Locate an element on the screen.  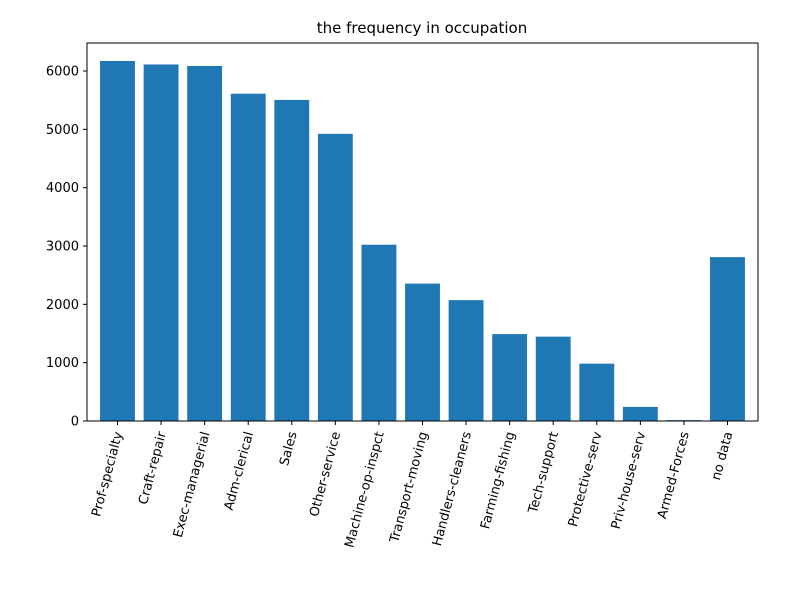
bar-adm-clerical is located at coordinates (248, 257).